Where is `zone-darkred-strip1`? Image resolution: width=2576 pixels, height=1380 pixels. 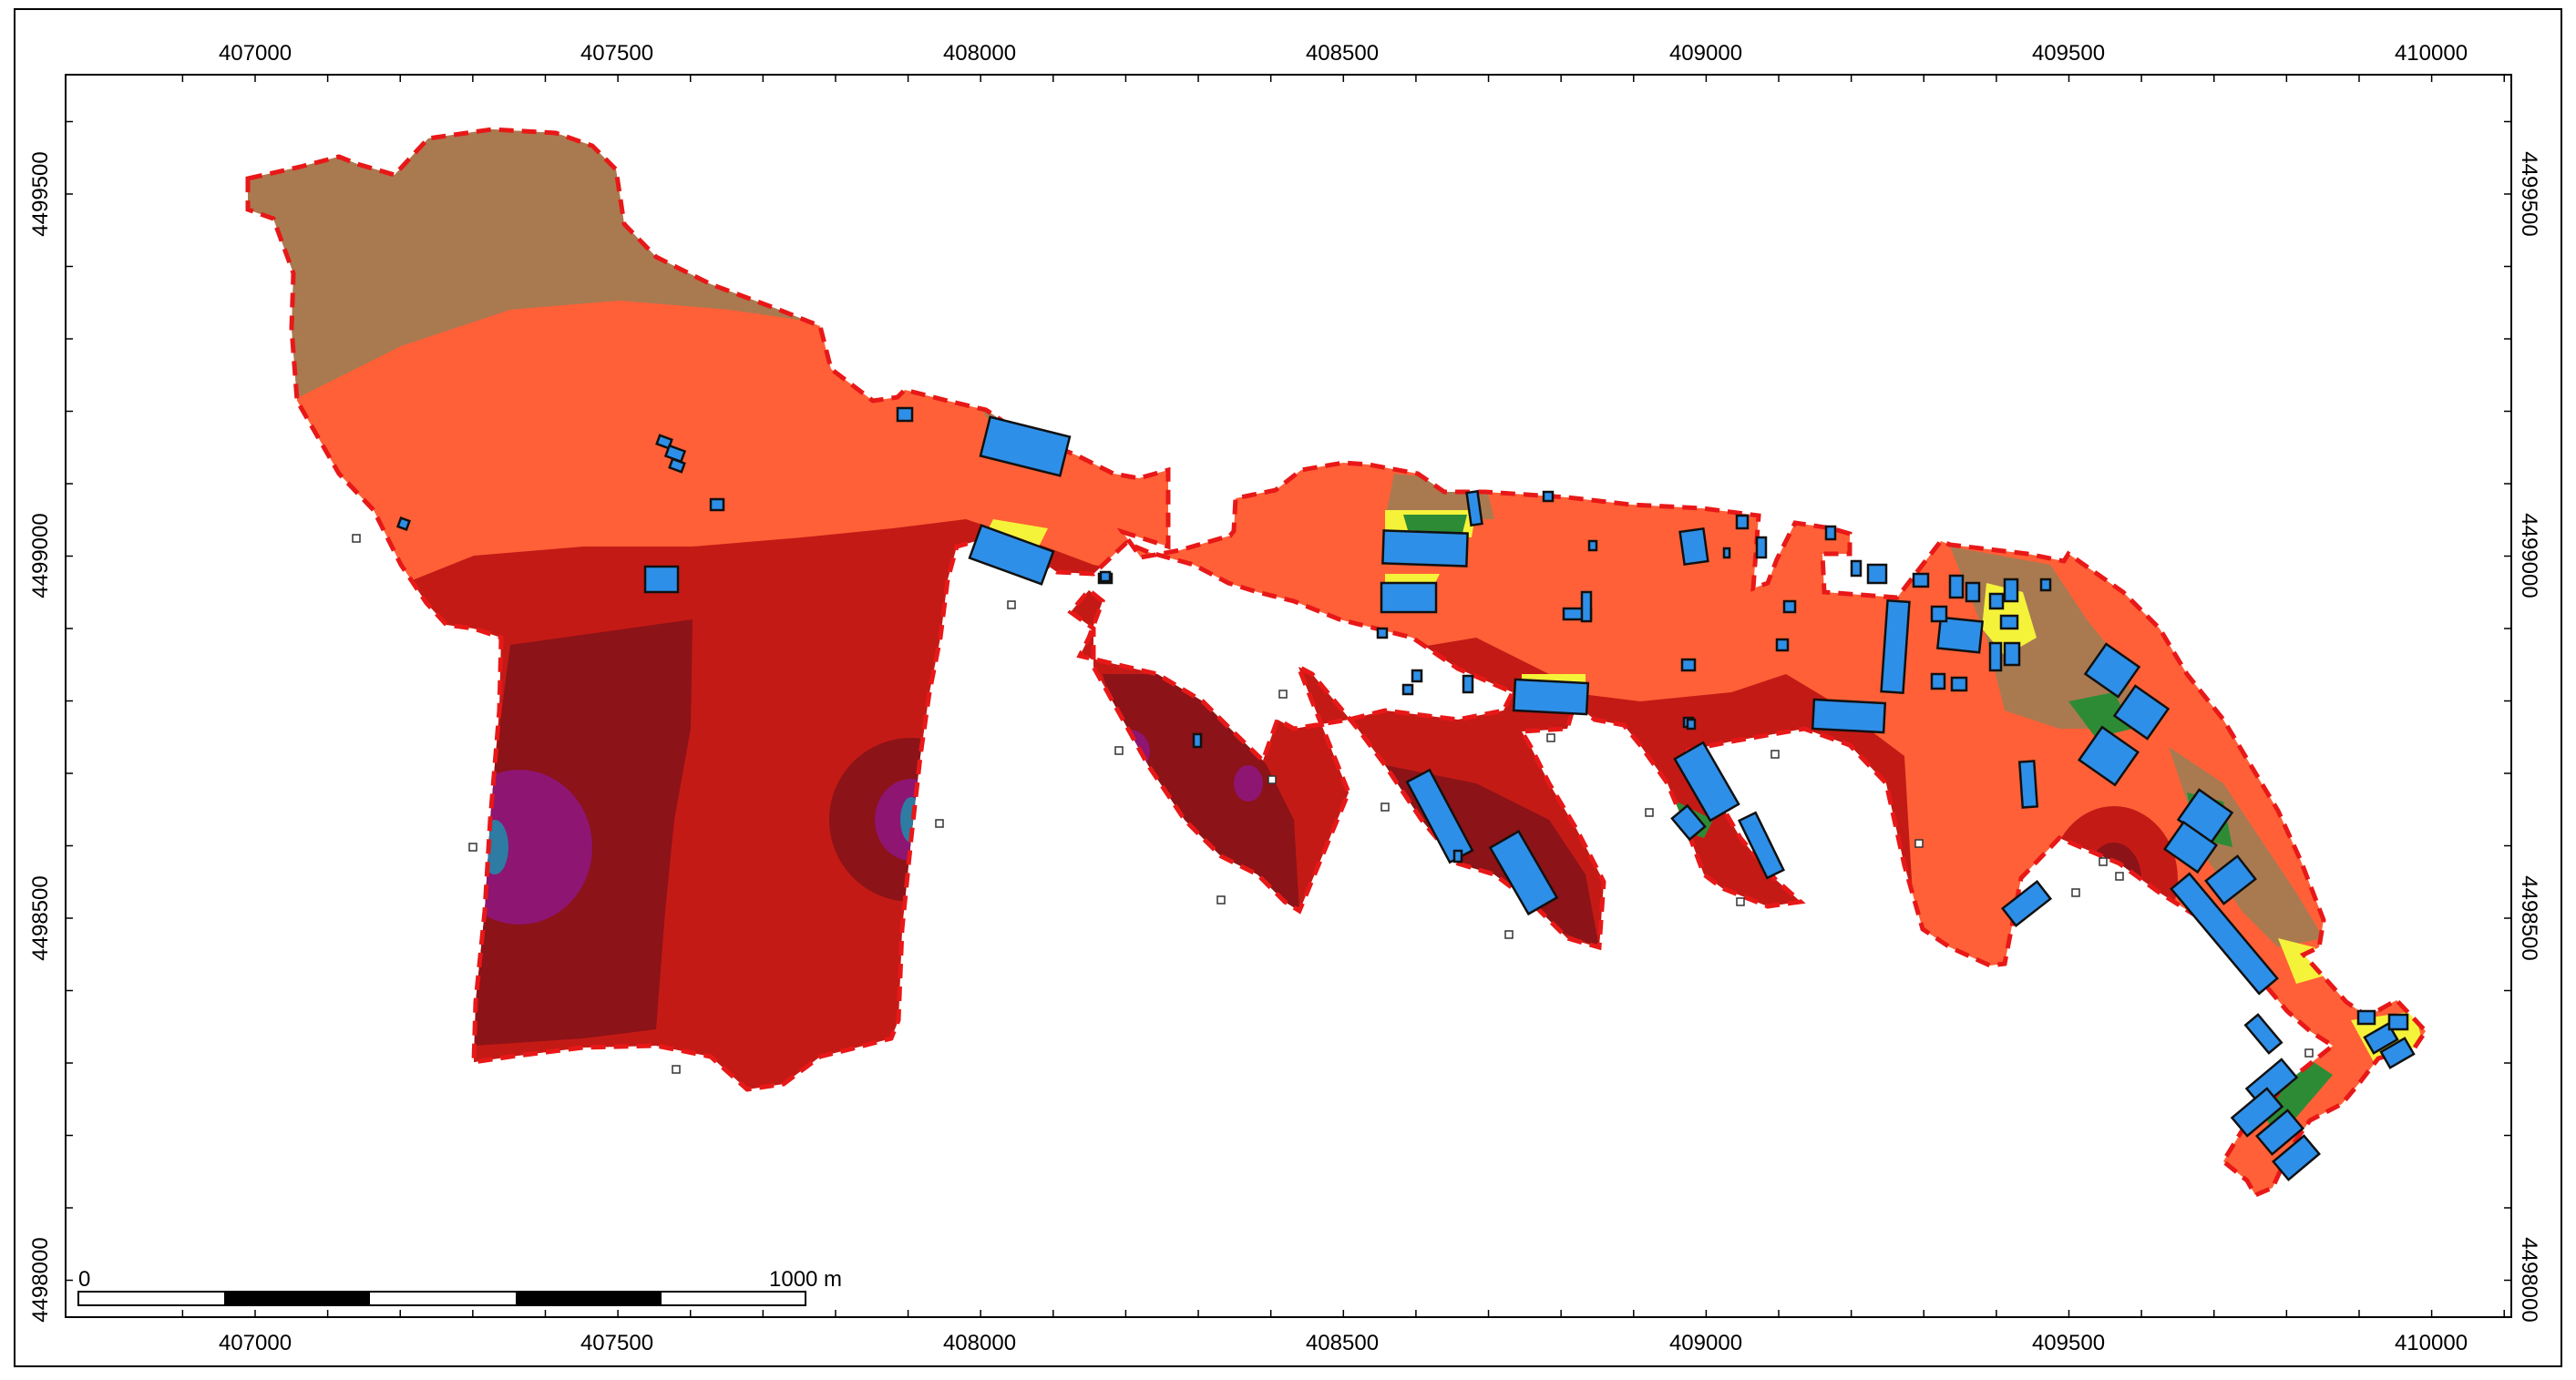 zone-darkred-strip1 is located at coordinates (1201, 792).